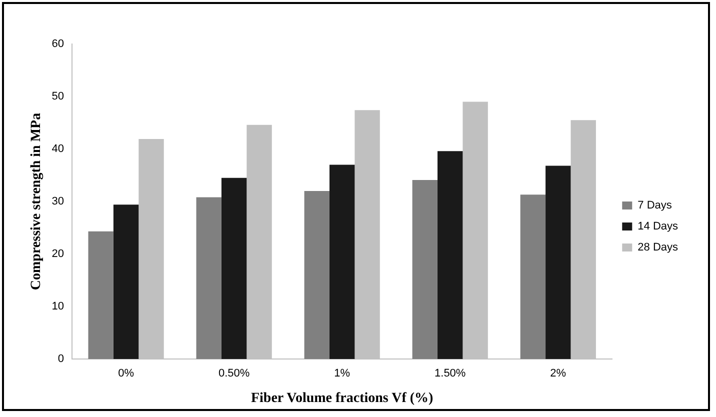 The image size is (716, 417). I want to click on y-tick-label: 0, so click(61, 359).